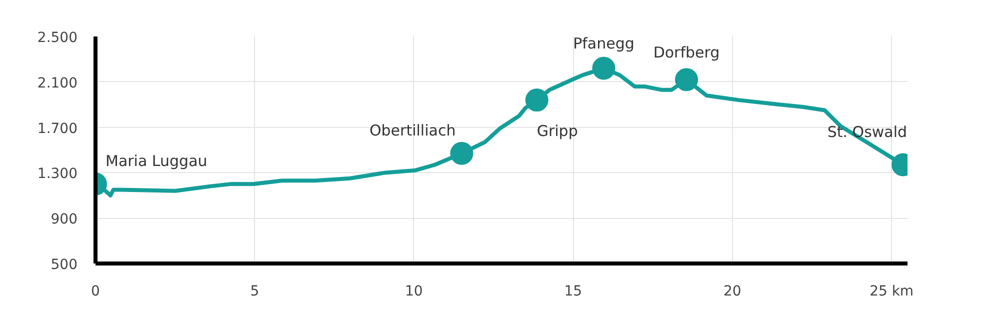 The width and height of the screenshot is (982, 329). Describe the element at coordinates (686, 53) in the screenshot. I see `annotation: Dorfberg` at that location.